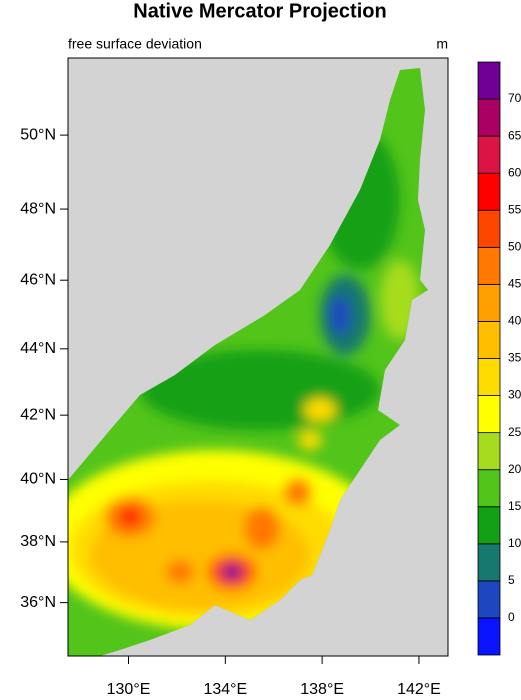  Describe the element at coordinates (514, 209) in the screenshot. I see `colorbar-label: 55` at that location.